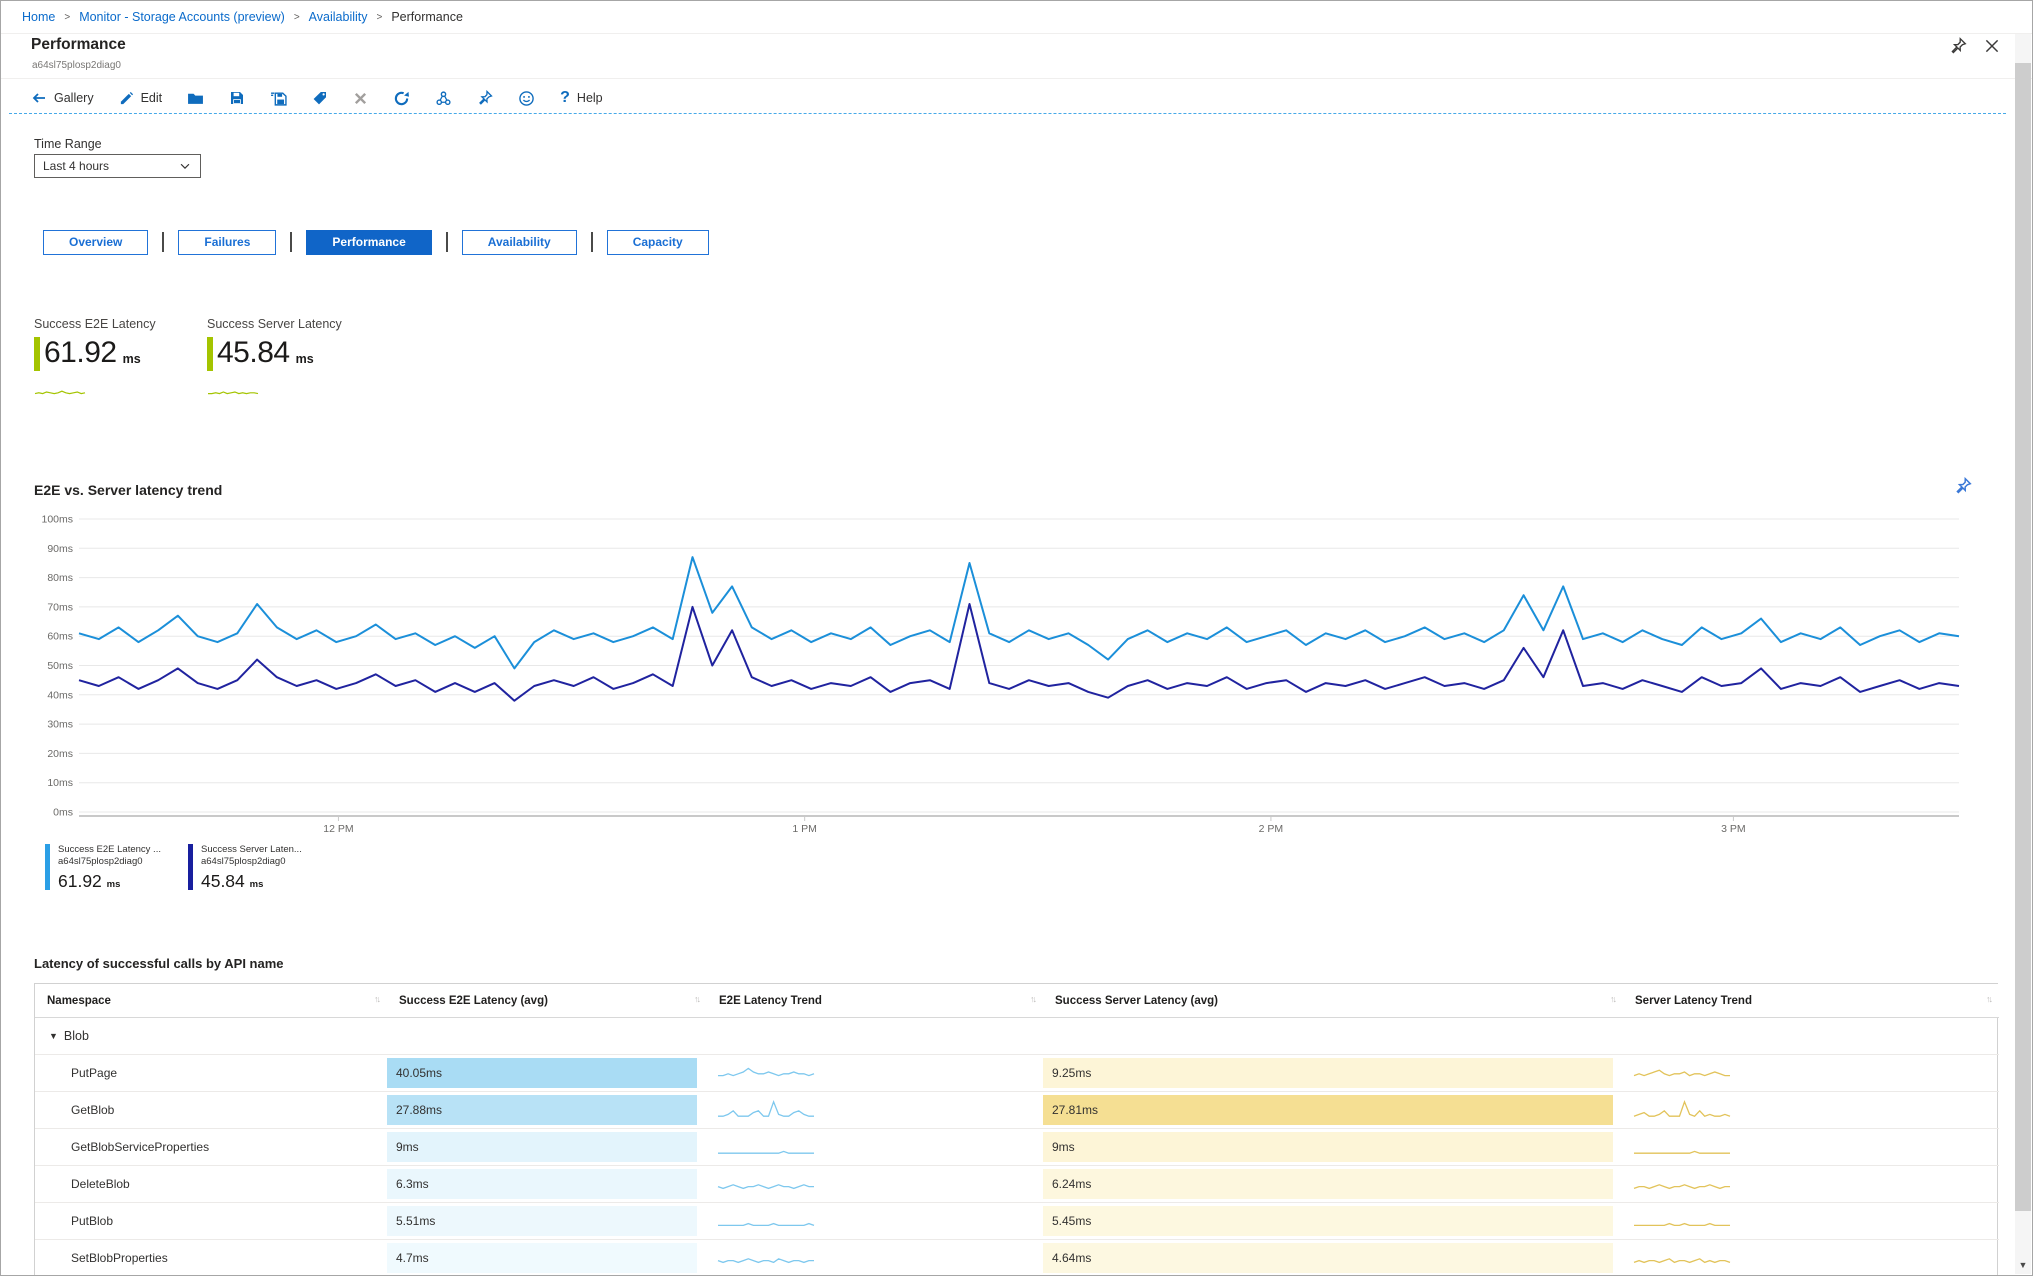  I want to click on time-range-dropdown: Last 4 hours, so click(117, 166).